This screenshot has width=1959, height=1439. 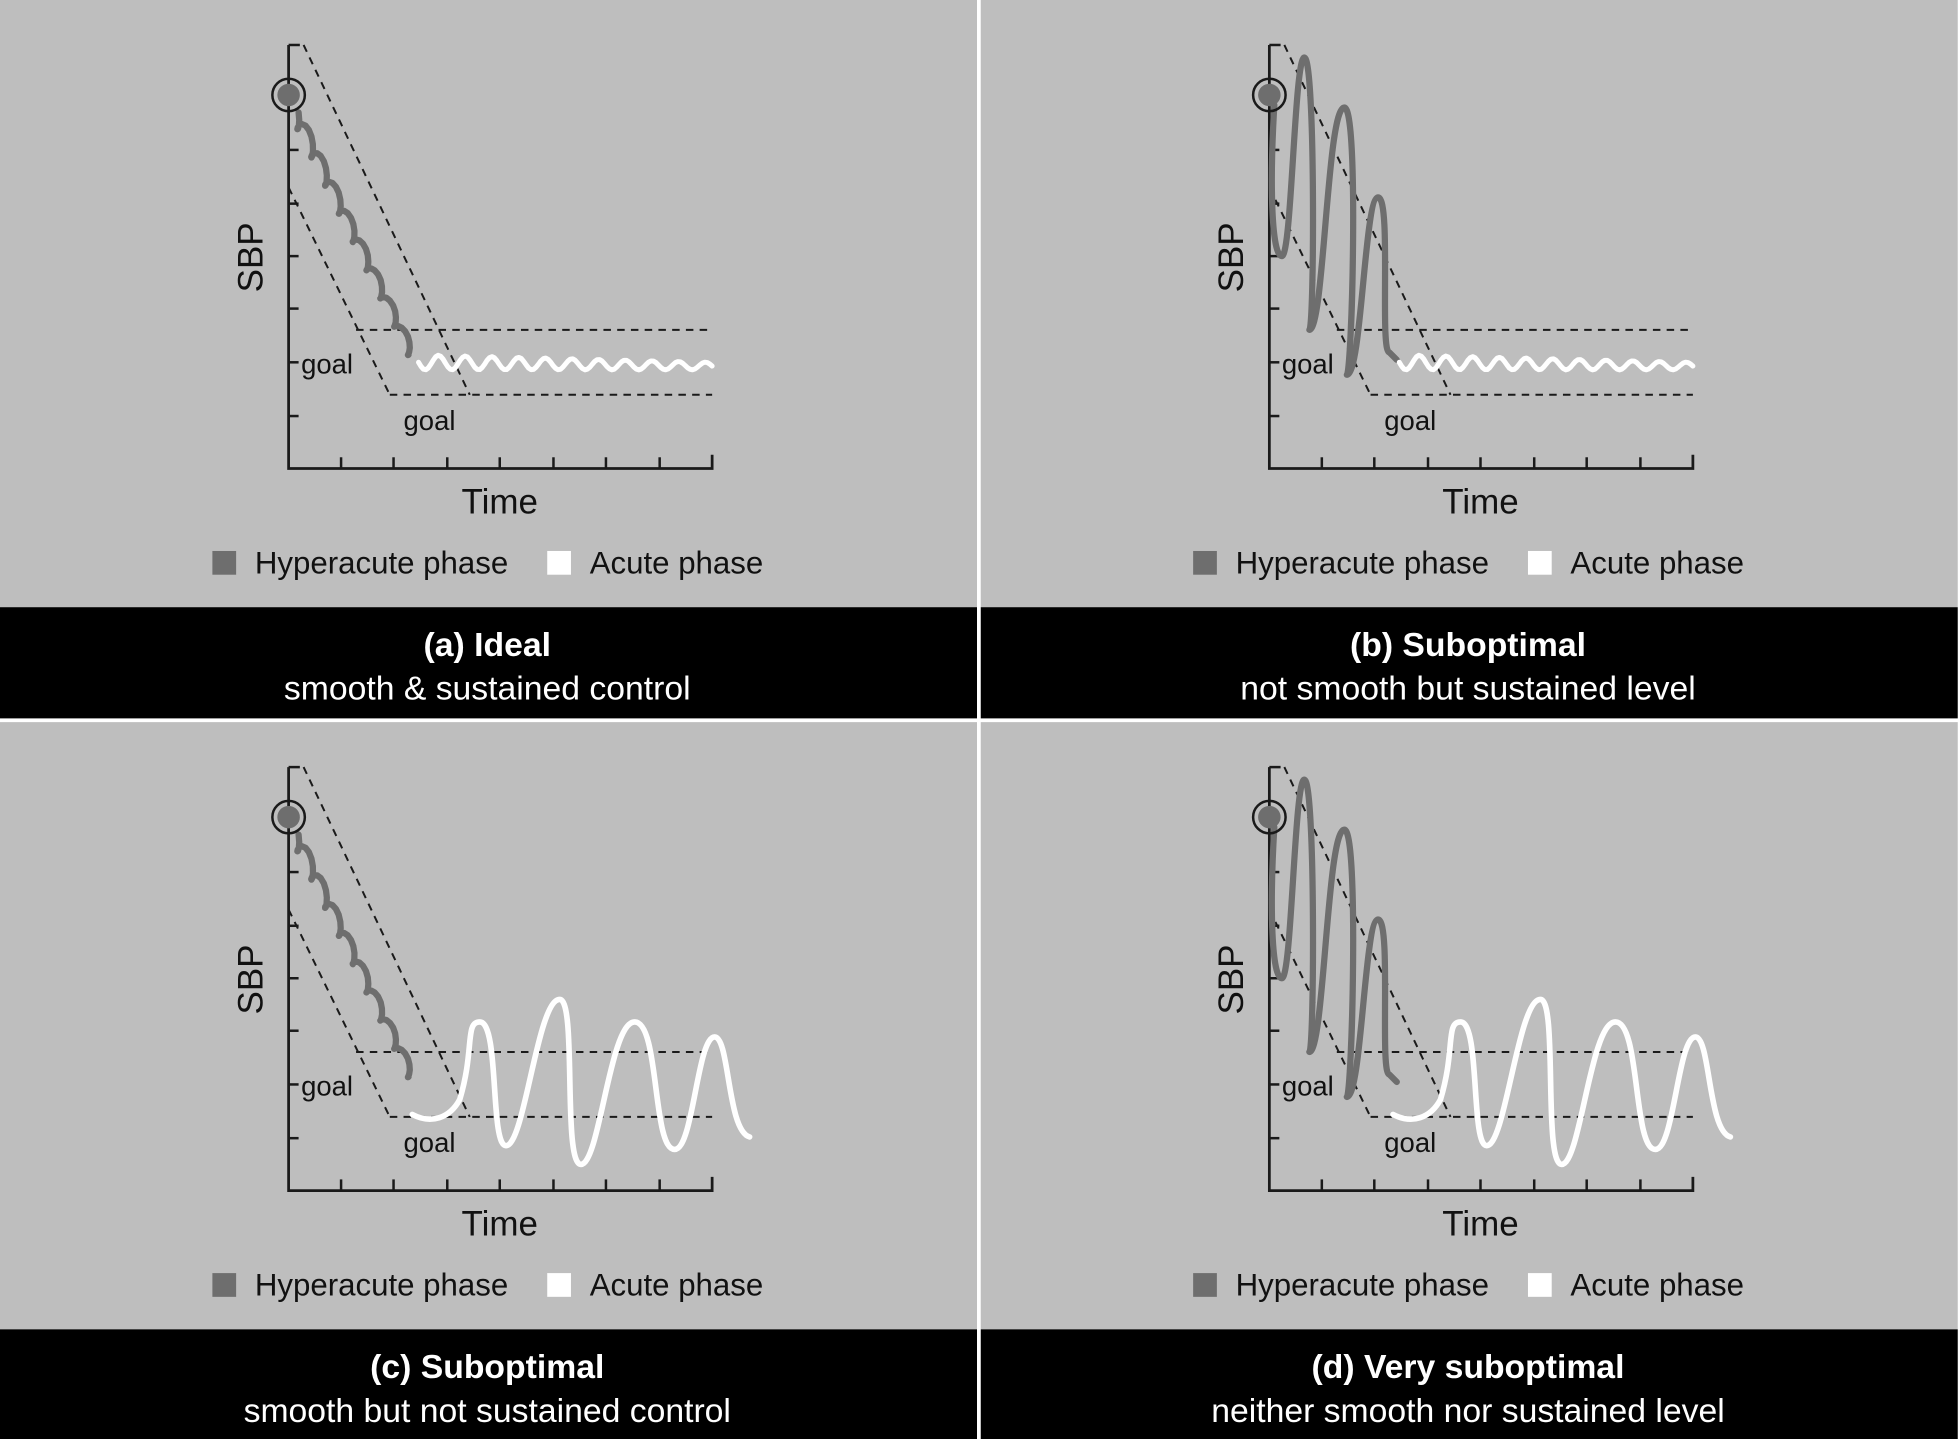 I want to click on panel-title: (b) Suboptimal, so click(x=1468, y=645).